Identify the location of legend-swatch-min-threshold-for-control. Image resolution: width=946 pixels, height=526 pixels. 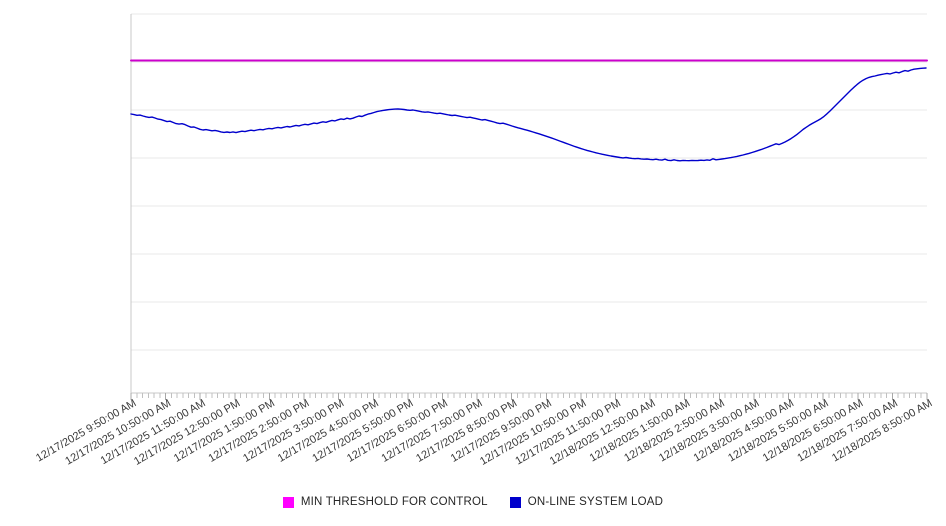
(288, 502).